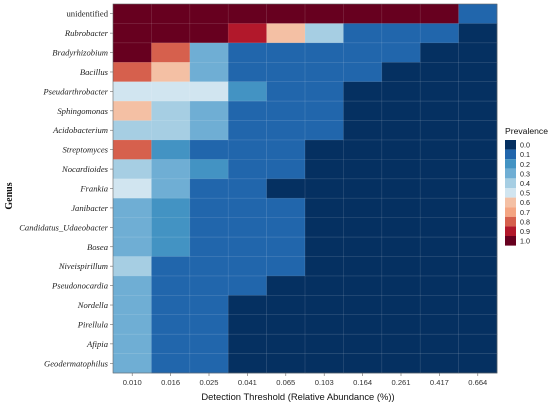  Describe the element at coordinates (208, 382) in the screenshot. I see `x-tick-label: 0.025` at that location.